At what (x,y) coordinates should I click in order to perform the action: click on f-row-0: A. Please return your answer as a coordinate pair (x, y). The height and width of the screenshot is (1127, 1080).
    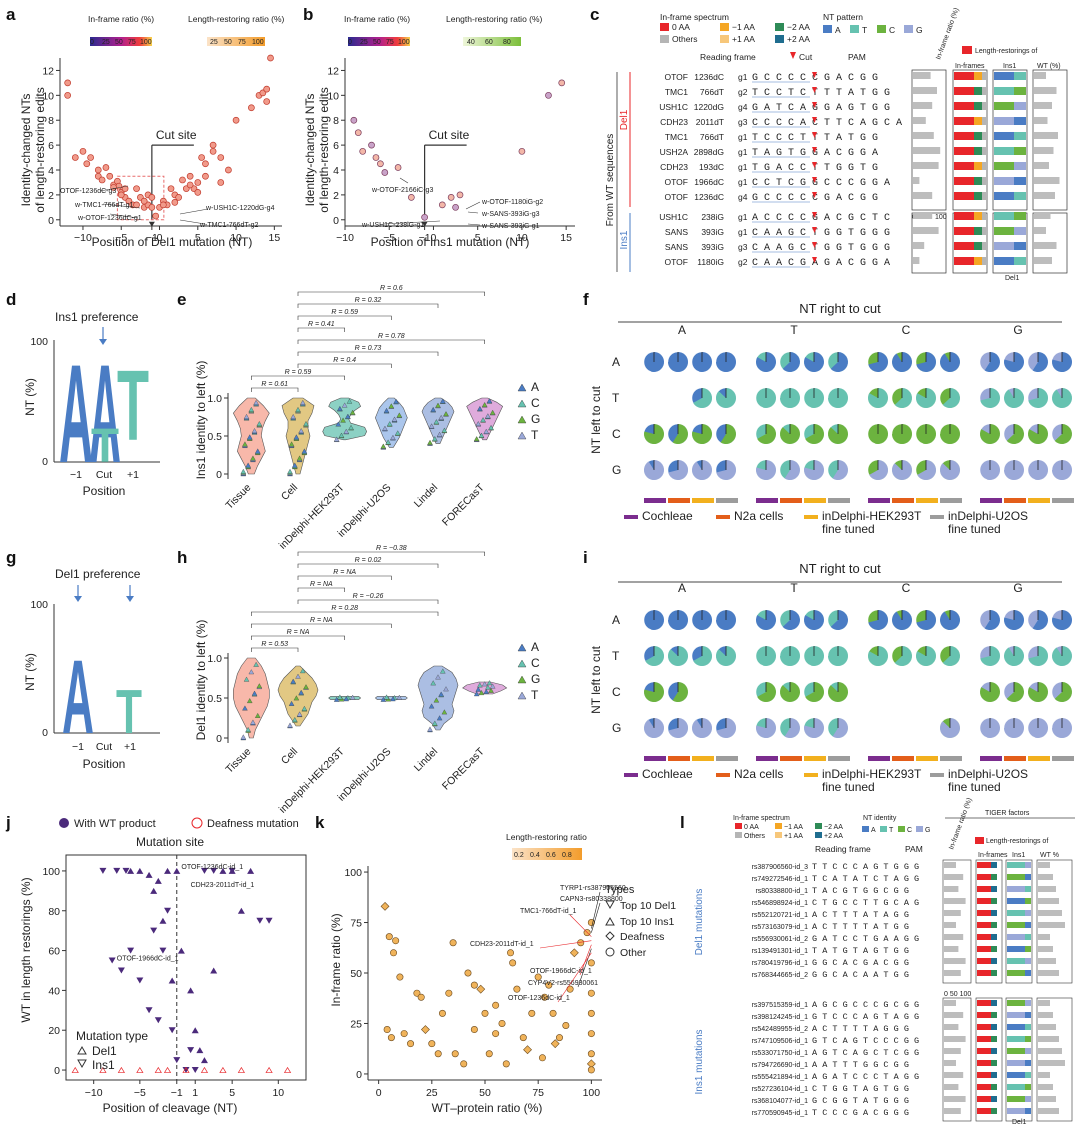
    Looking at the image, I should click on (616, 362).